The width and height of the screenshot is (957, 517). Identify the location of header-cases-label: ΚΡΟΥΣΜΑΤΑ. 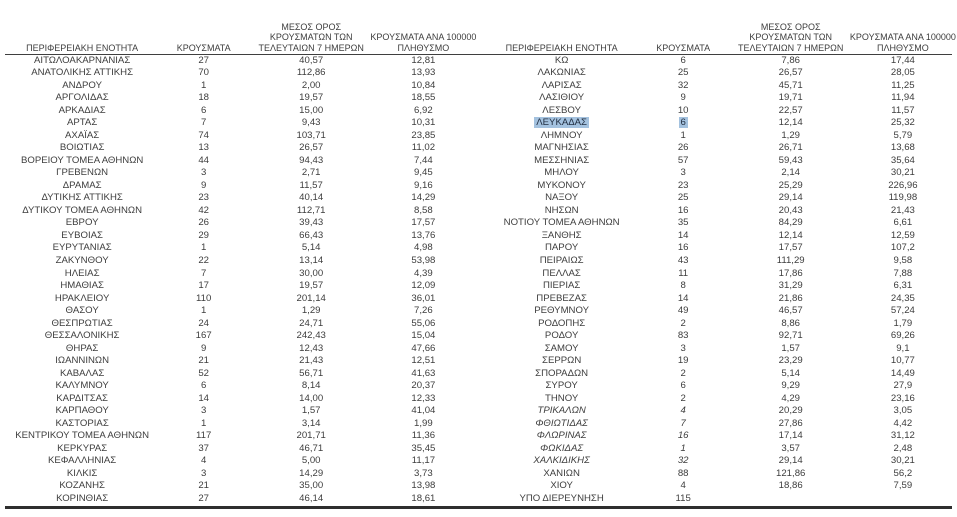
(683, 47).